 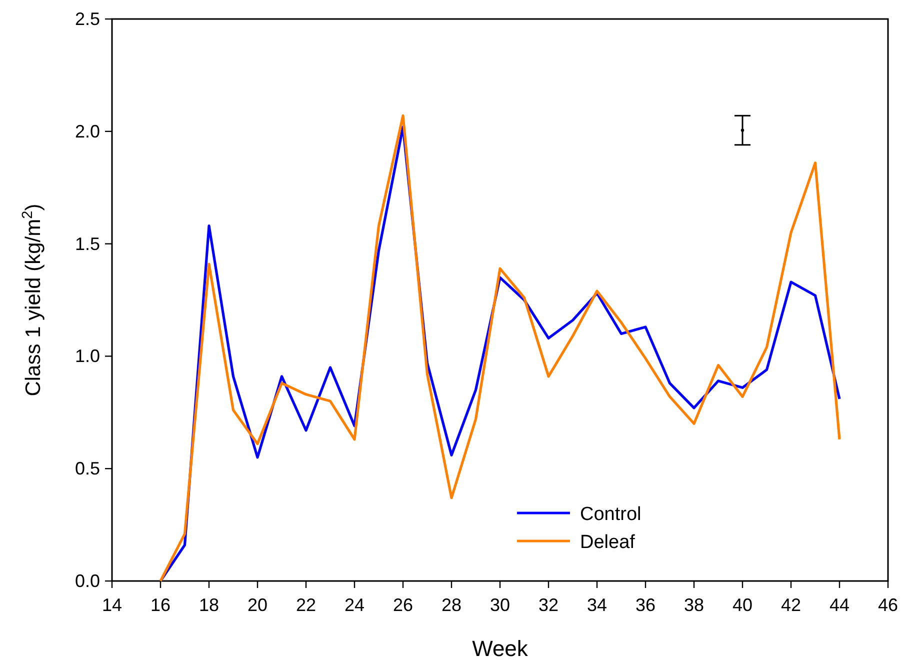 What do you see at coordinates (791, 605) in the screenshot?
I see `x-tick-label: 42` at bounding box center [791, 605].